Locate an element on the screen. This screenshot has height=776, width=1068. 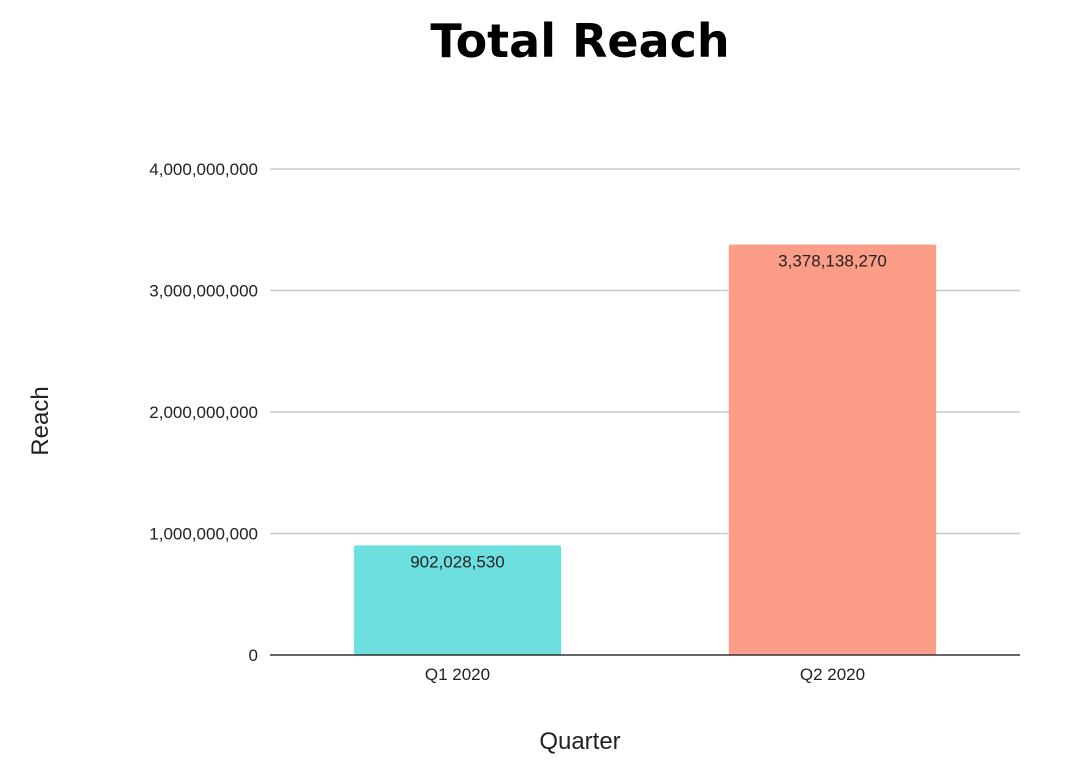
y-axis-title: Reach is located at coordinates (40, 420).